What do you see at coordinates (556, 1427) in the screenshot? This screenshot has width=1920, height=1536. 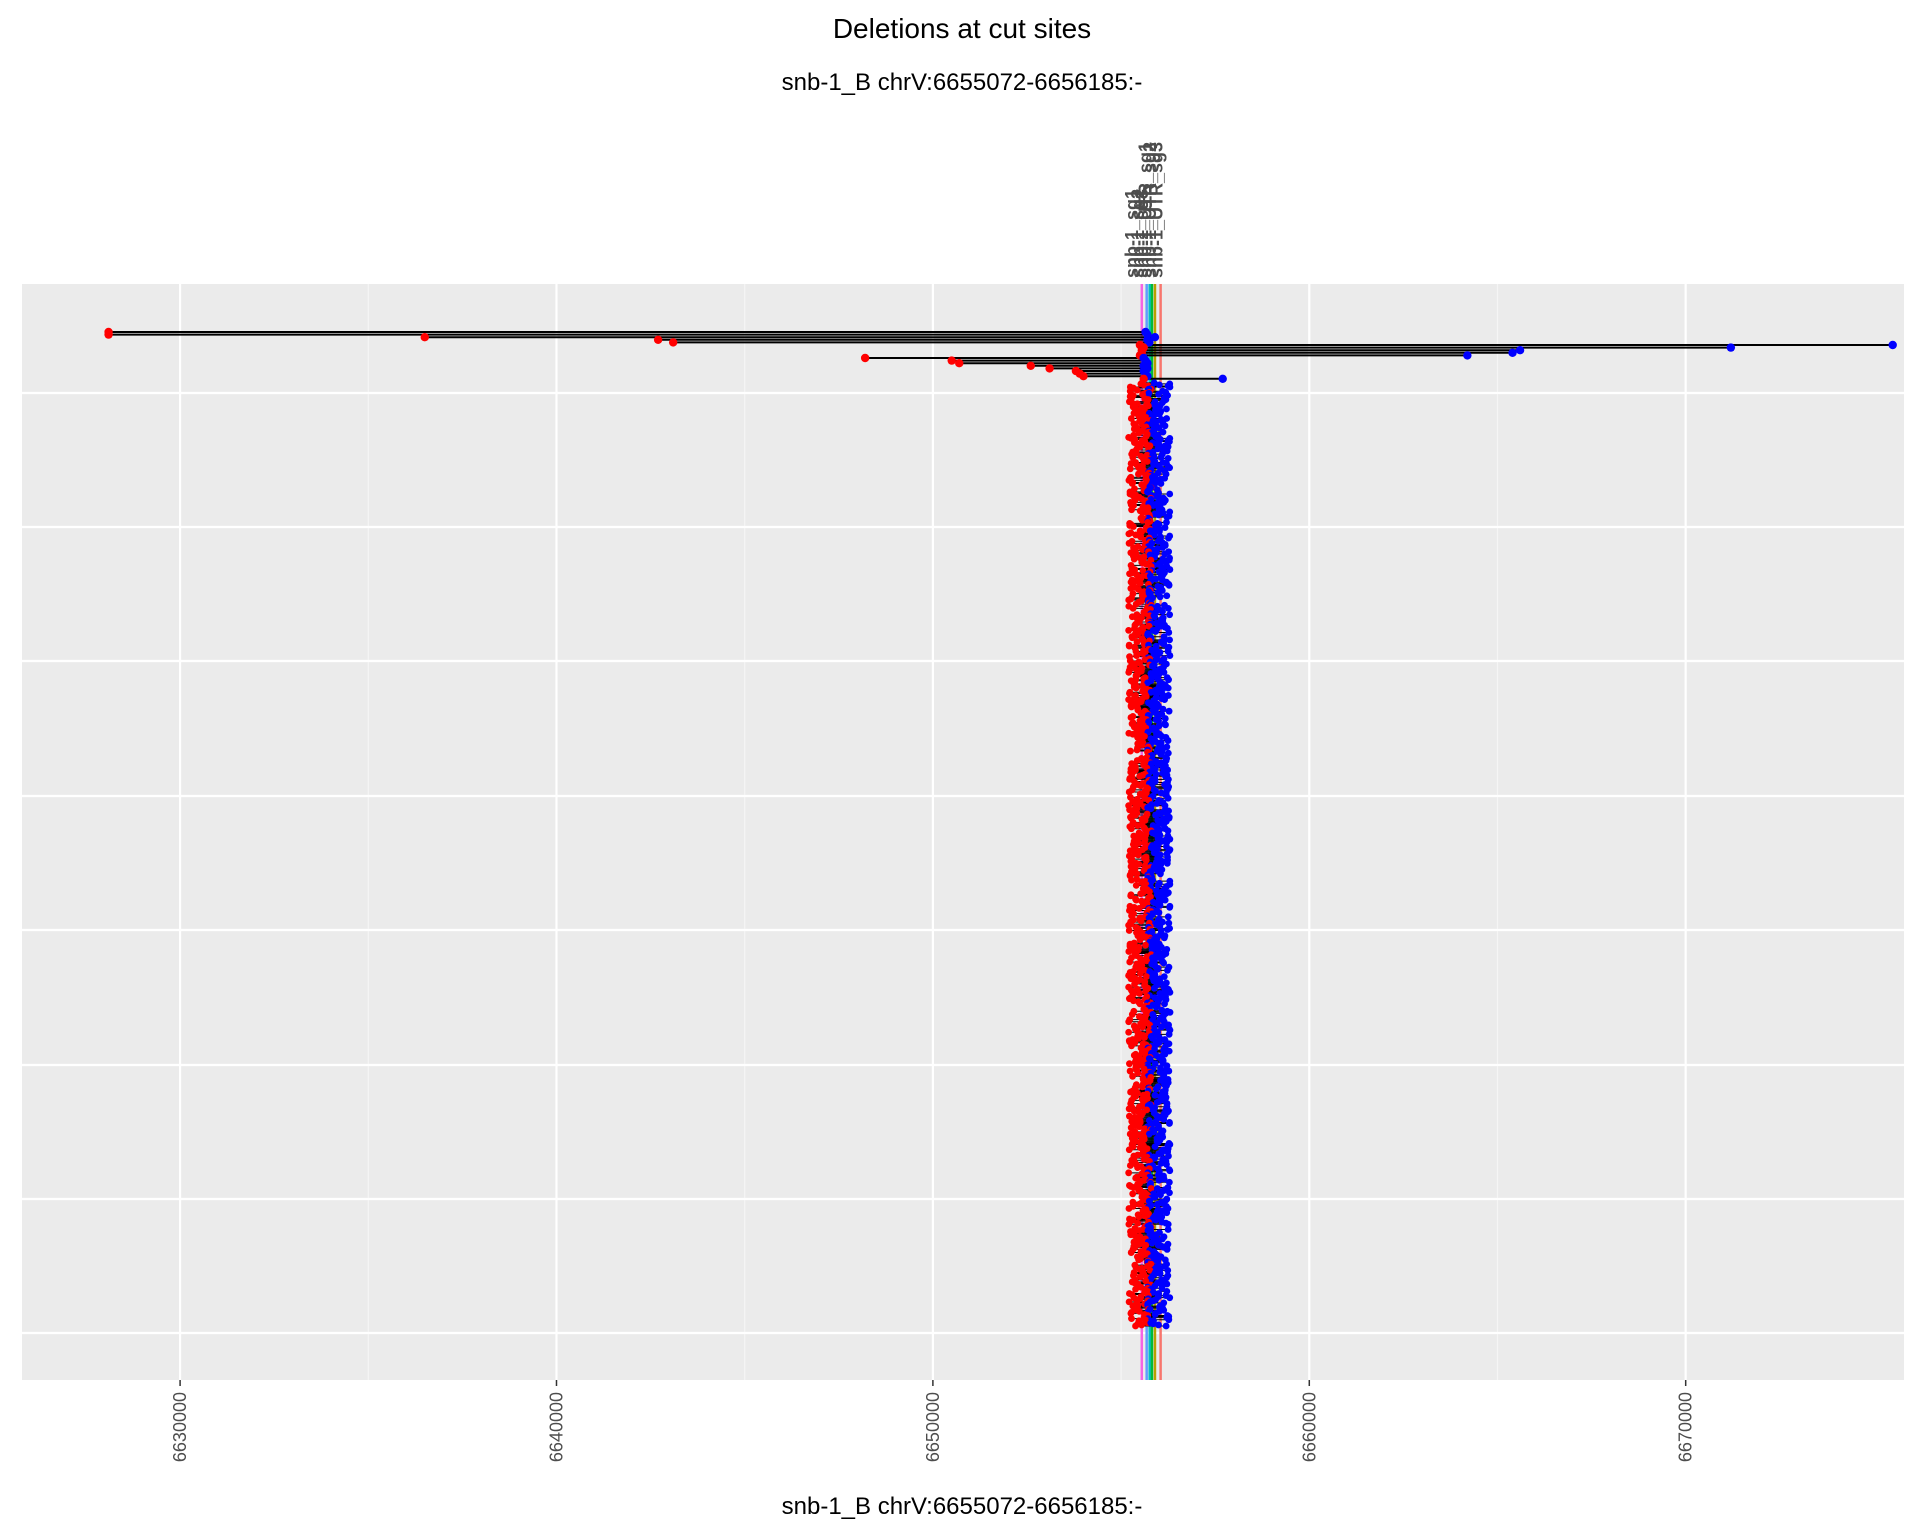 I see `x-tick-label: 6640000` at bounding box center [556, 1427].